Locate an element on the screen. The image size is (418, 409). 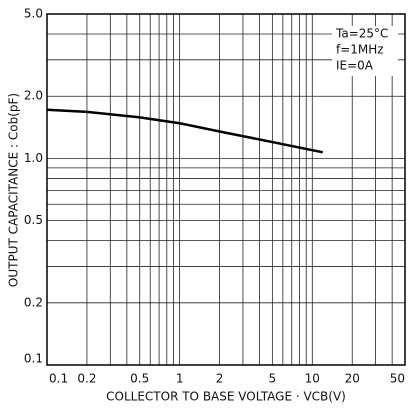
x-tick-label: 0.2 is located at coordinates (86, 379).